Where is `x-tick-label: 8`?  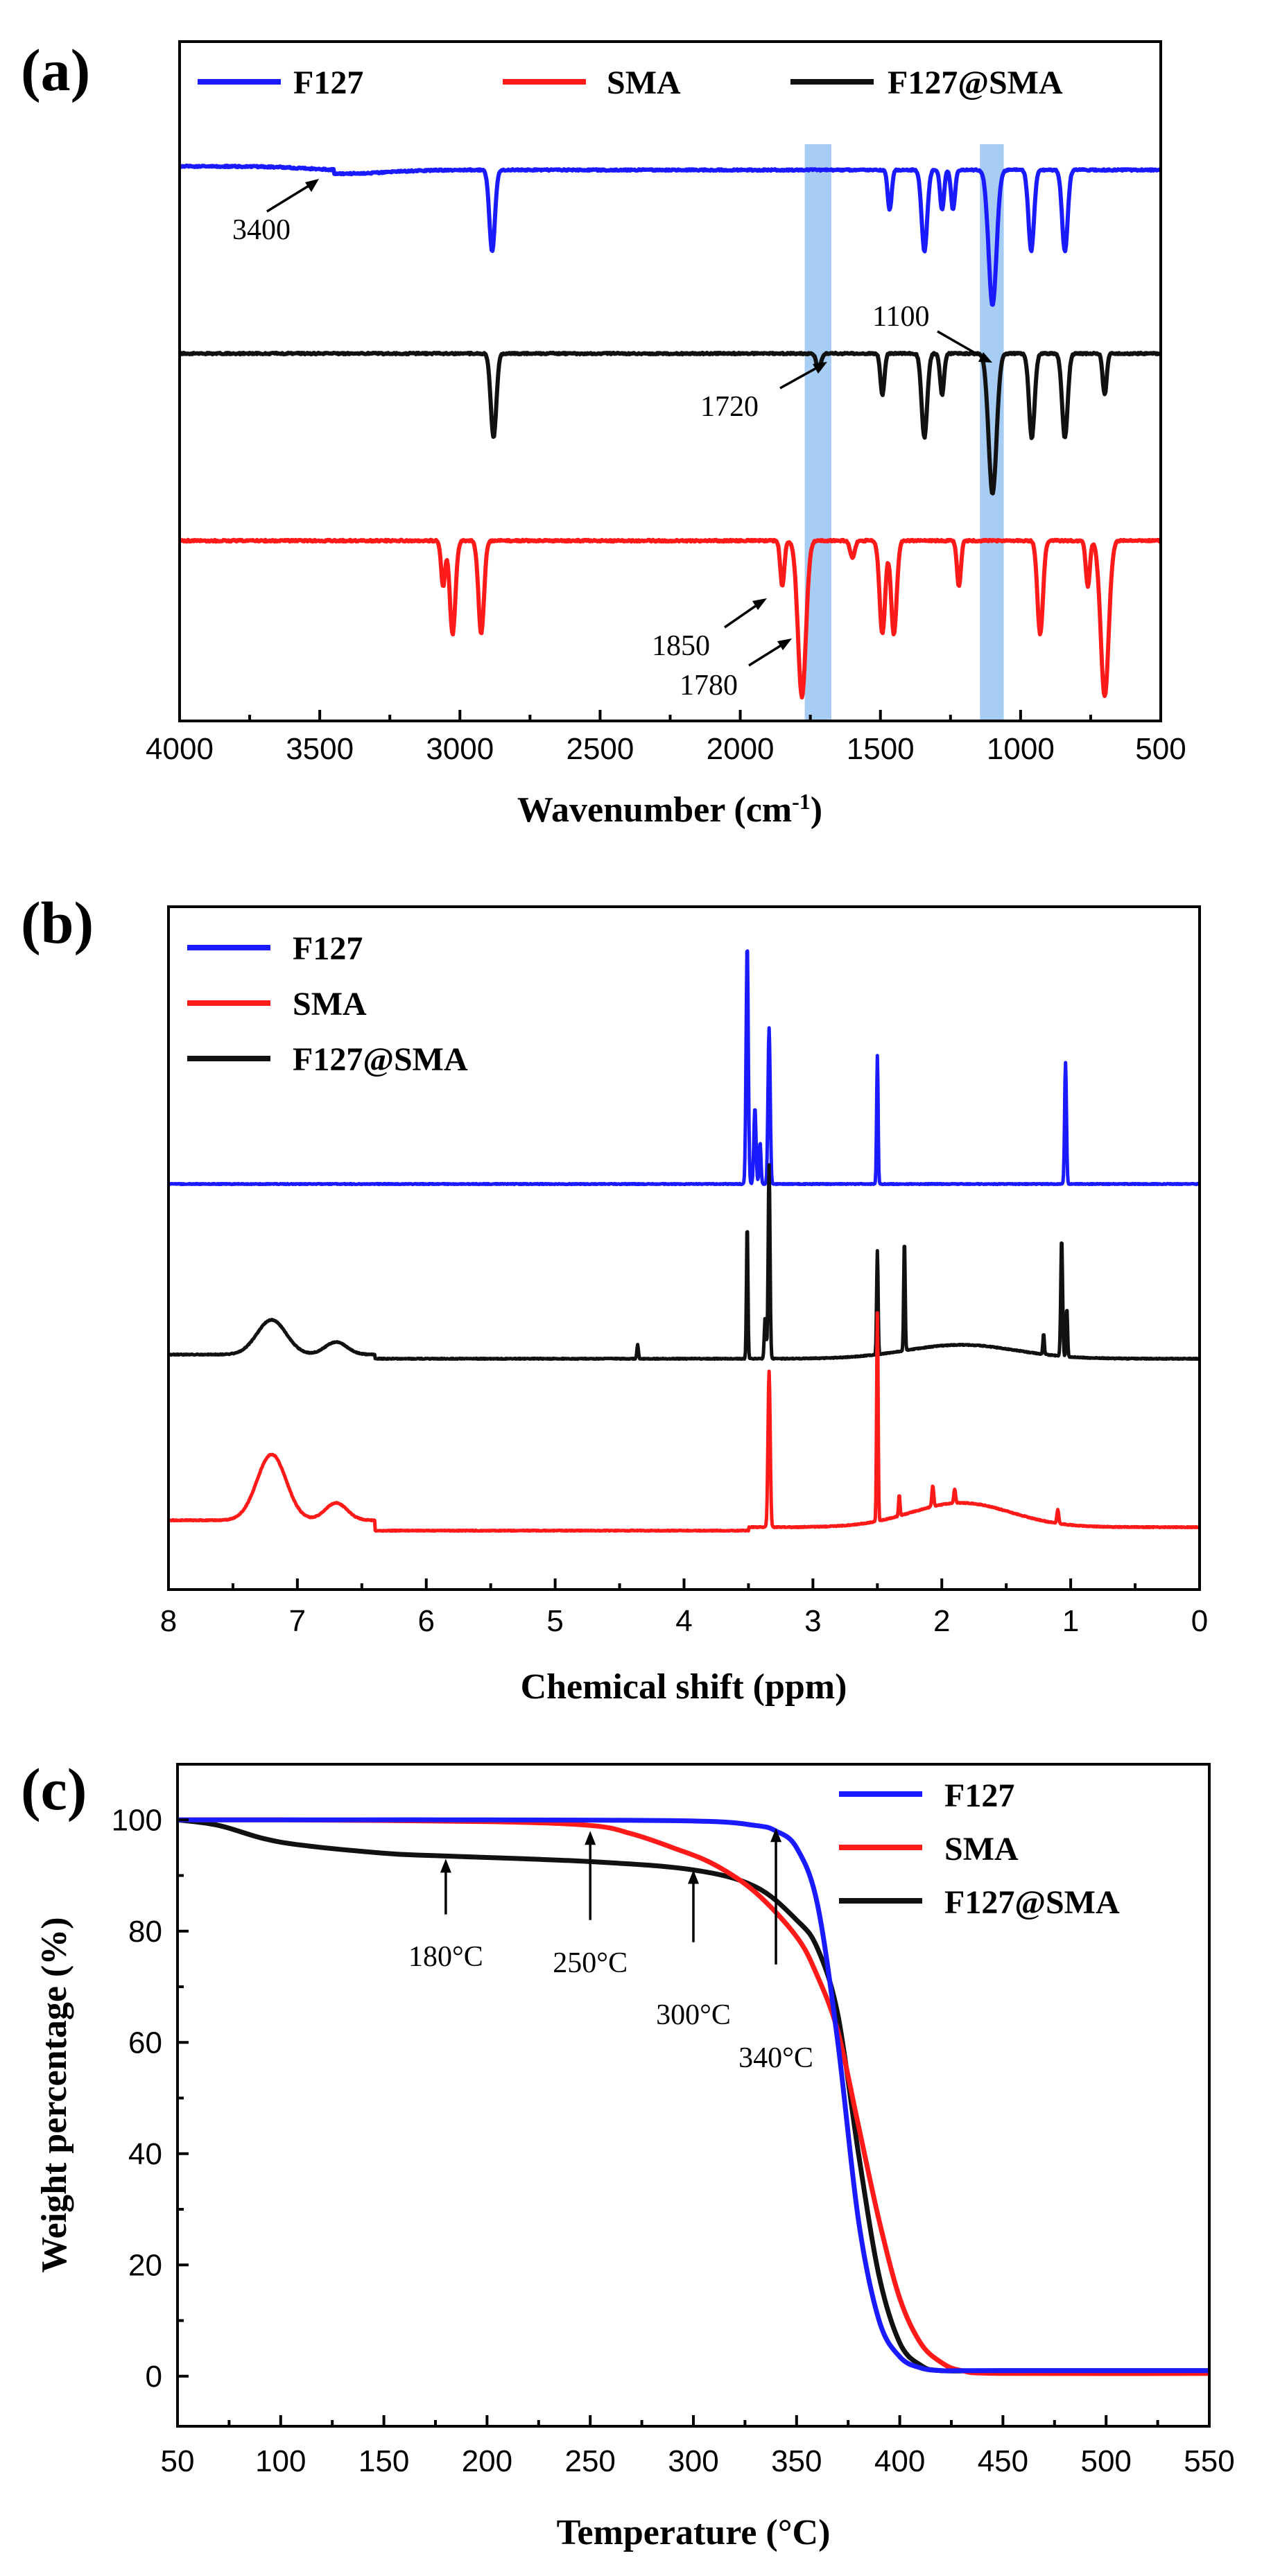 x-tick-label: 8 is located at coordinates (168, 1621).